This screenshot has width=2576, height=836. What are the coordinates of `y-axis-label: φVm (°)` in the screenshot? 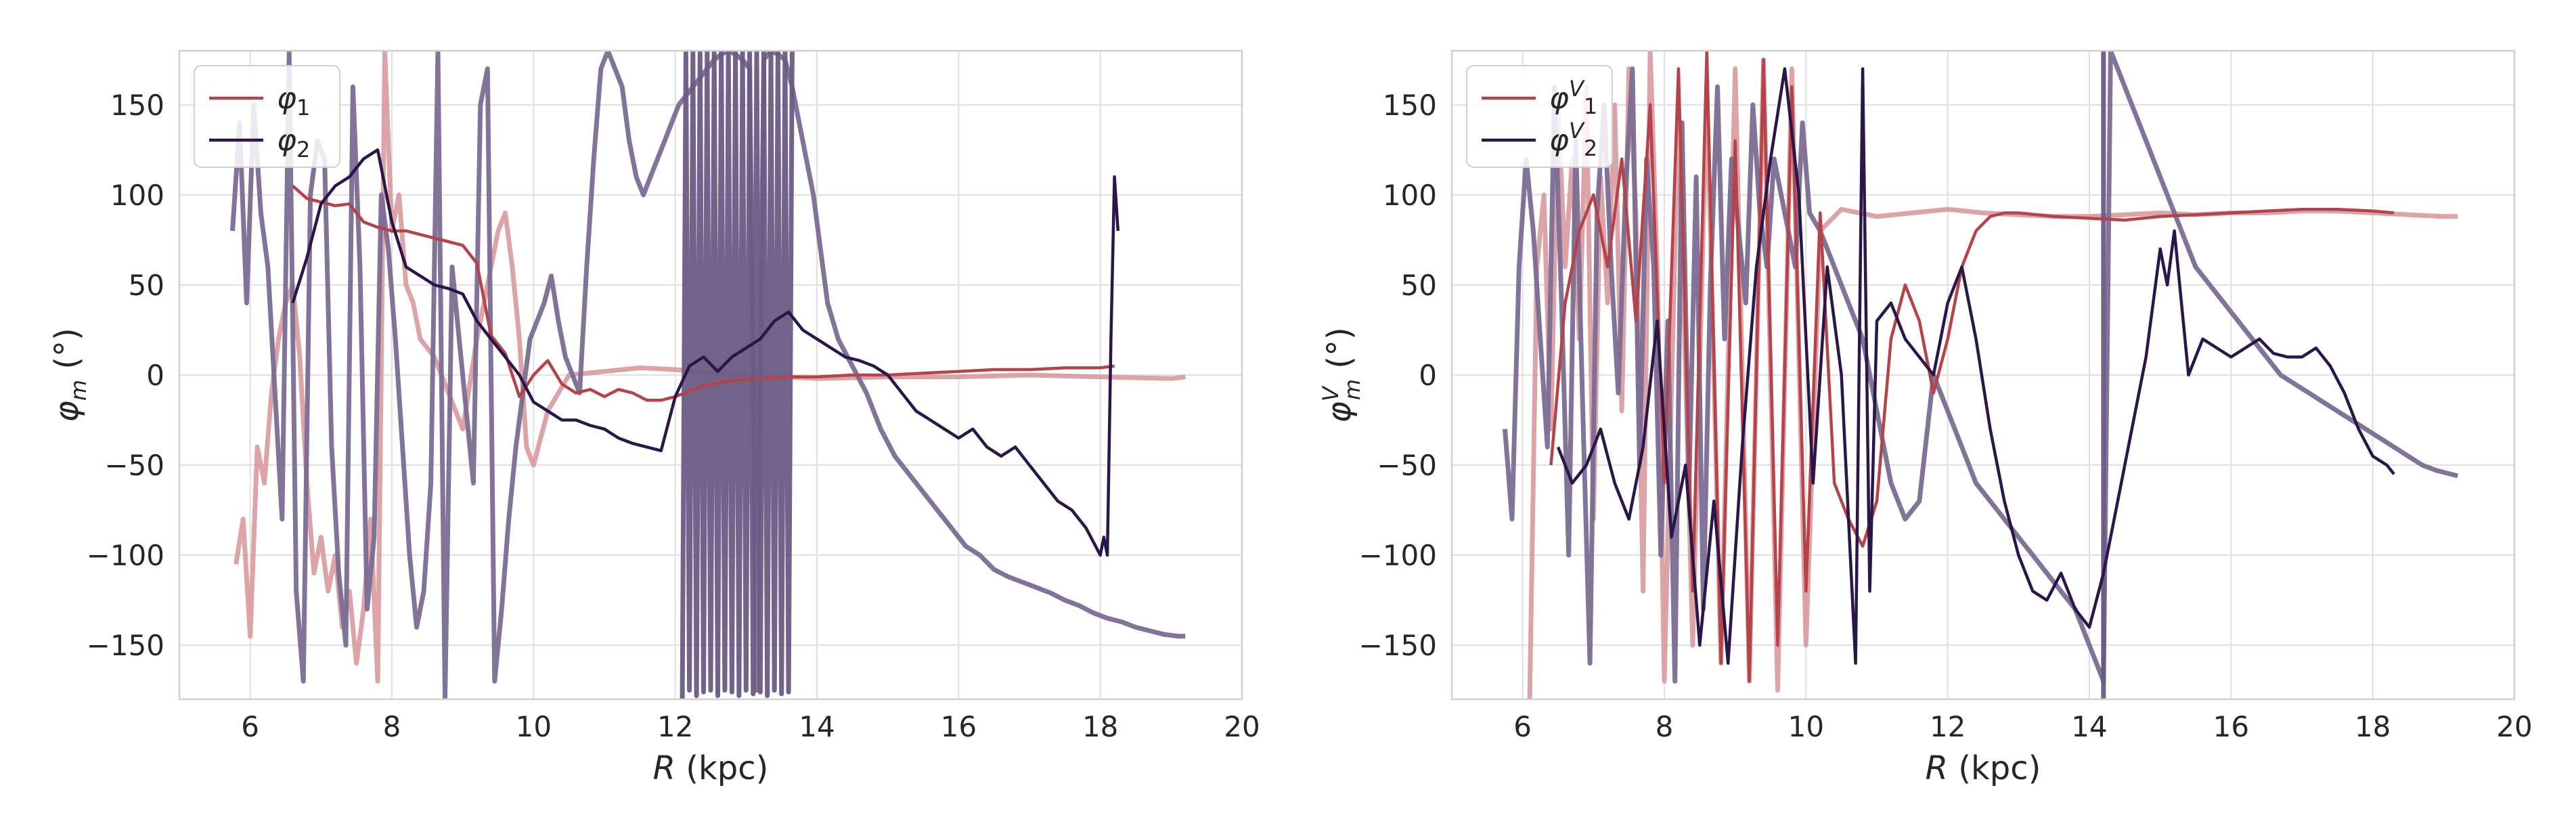 It's located at (1341, 374).